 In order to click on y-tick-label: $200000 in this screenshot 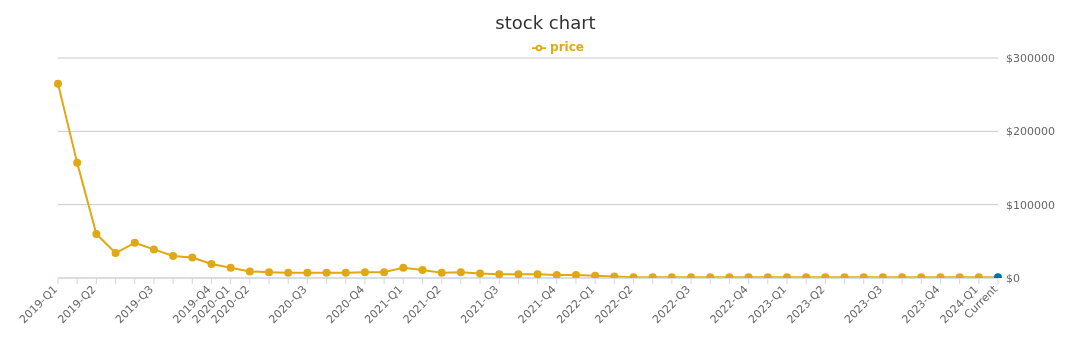, I will do `click(1030, 132)`.